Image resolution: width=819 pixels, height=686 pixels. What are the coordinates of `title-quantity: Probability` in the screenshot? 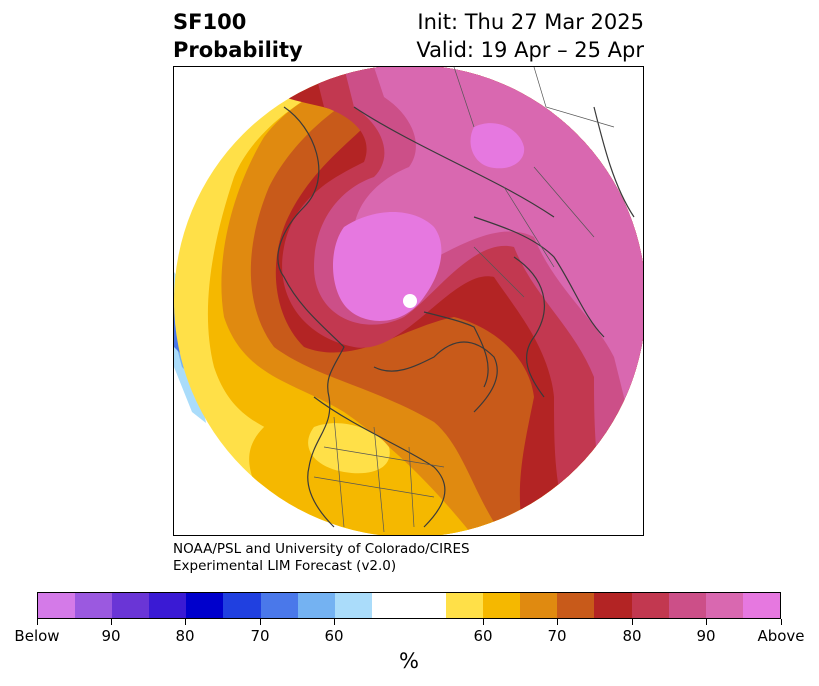 It's located at (238, 50).